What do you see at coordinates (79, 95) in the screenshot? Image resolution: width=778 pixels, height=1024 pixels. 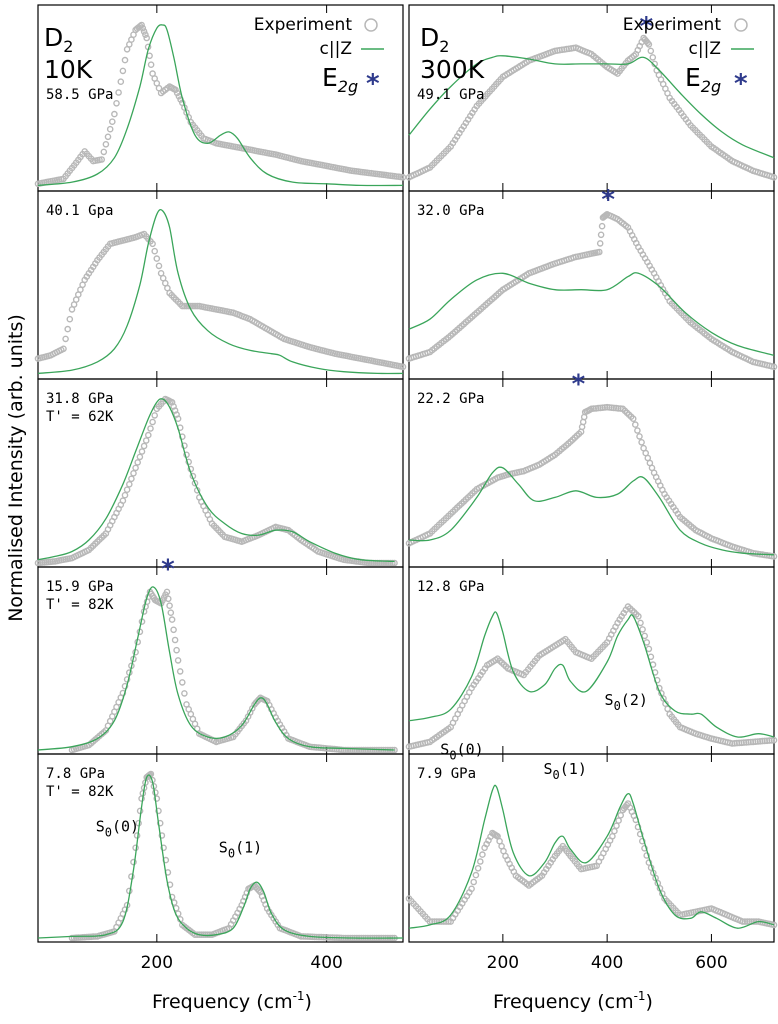 I see `left-pressure-label-0: 58.5 GPa` at bounding box center [79, 95].